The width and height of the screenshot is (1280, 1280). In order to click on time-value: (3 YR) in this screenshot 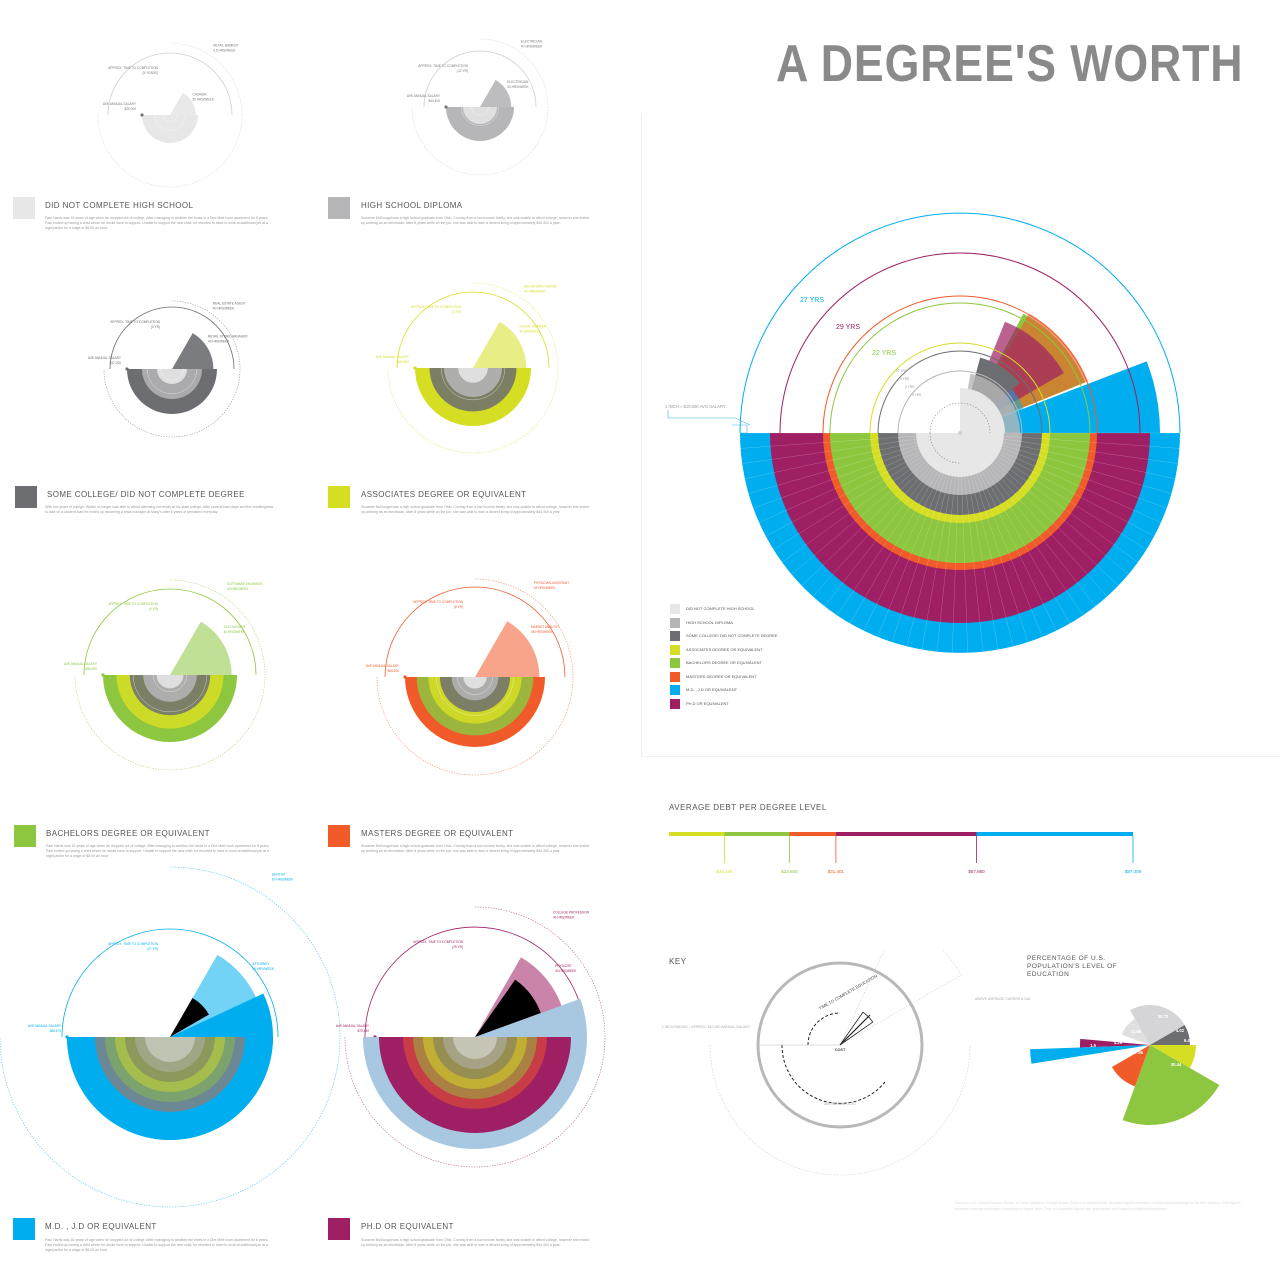, I will do `click(155, 327)`.